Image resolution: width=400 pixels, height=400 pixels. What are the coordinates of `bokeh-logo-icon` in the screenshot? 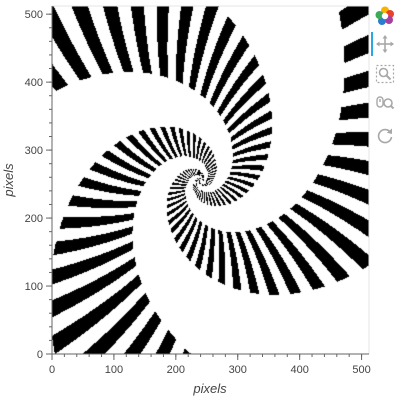 It's located at (384, 15).